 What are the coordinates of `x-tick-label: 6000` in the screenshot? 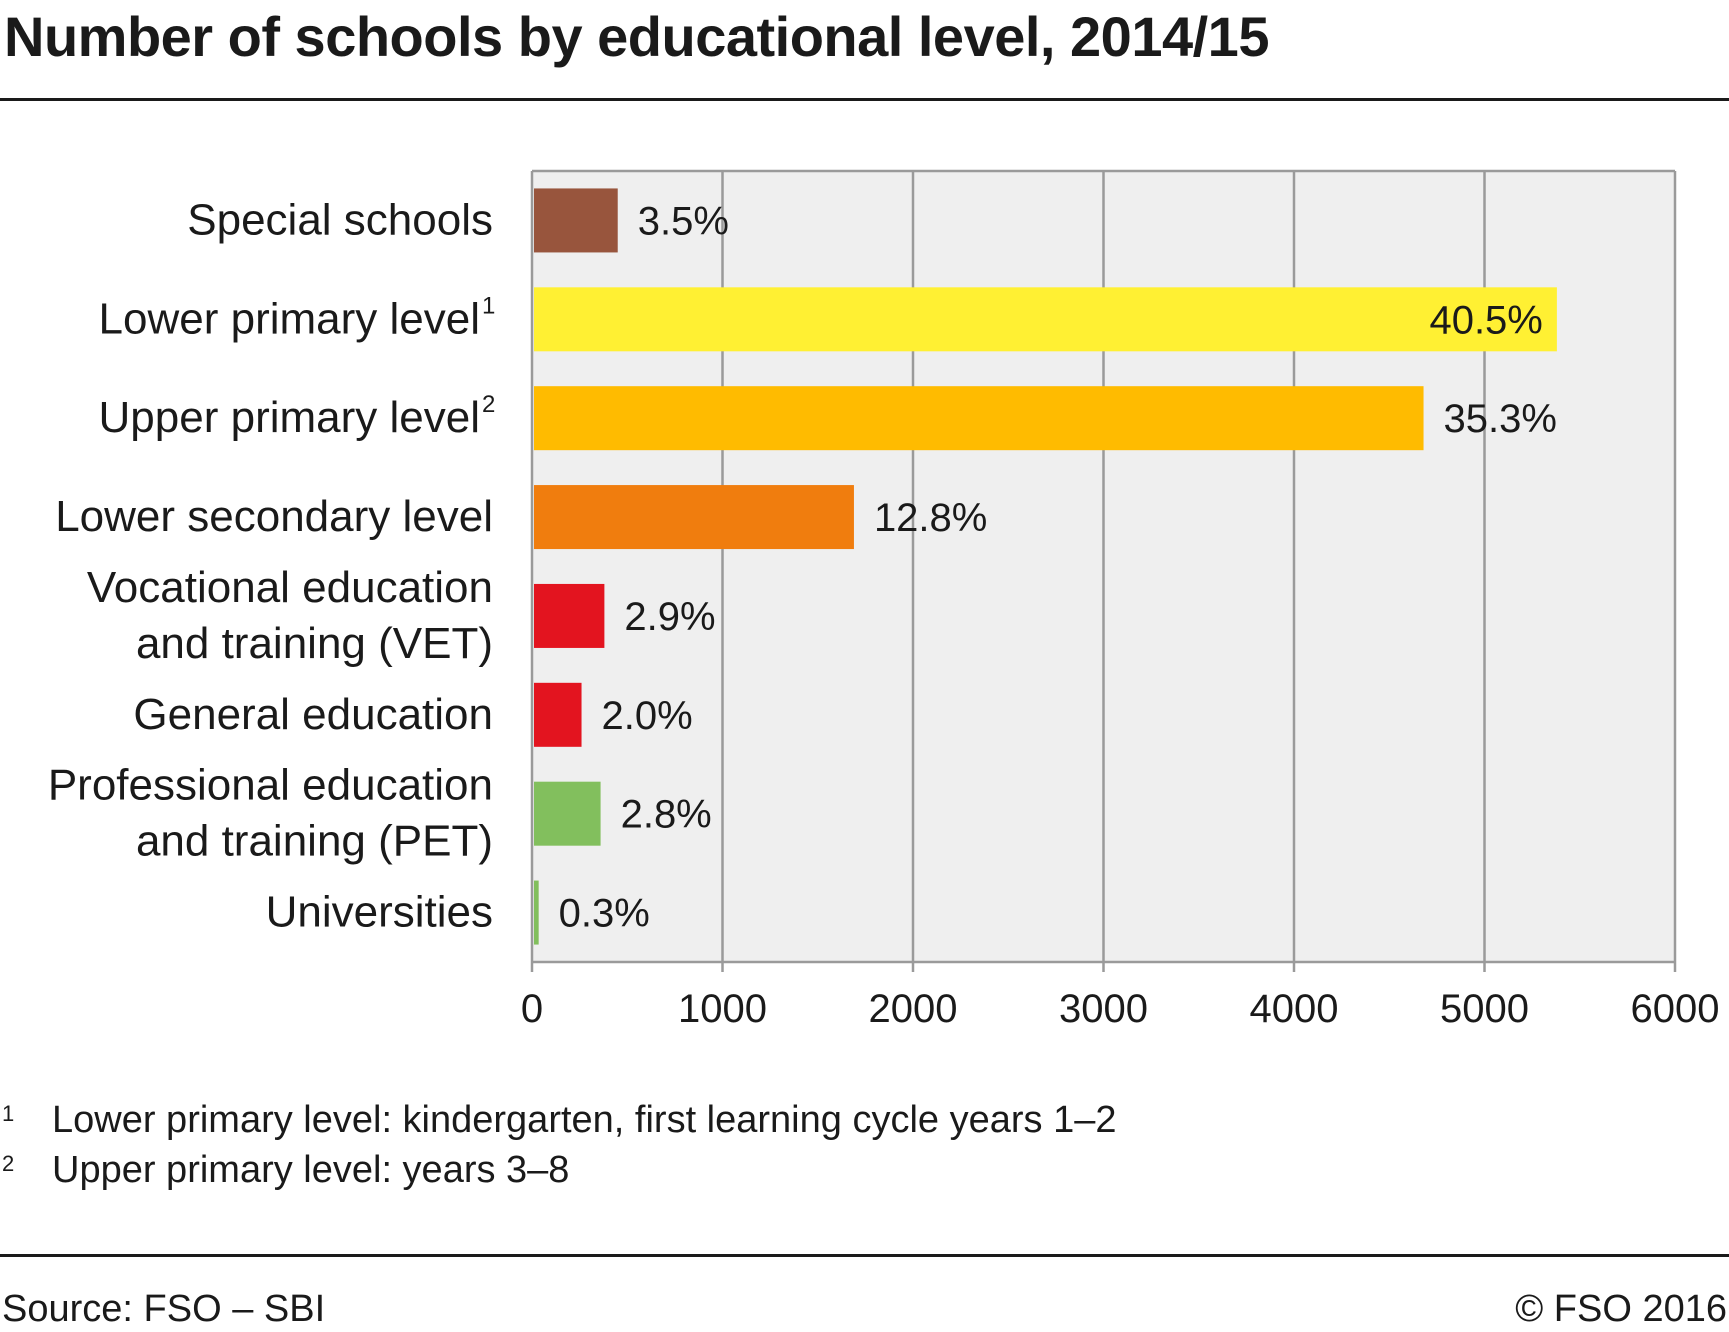 It's located at (1675, 1009).